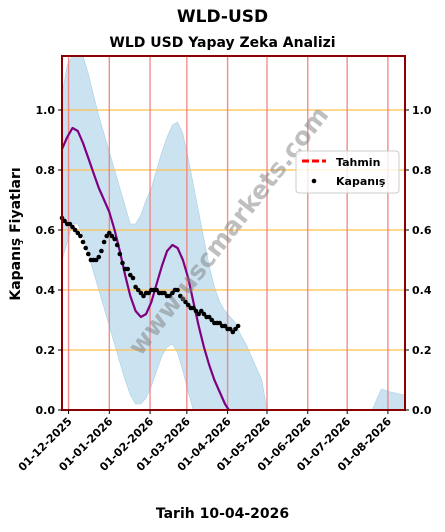 This screenshot has height=532, width=445. What do you see at coordinates (16, 233) in the screenshot?
I see `y-axis-label: Kapanış Fiyatları` at bounding box center [16, 233].